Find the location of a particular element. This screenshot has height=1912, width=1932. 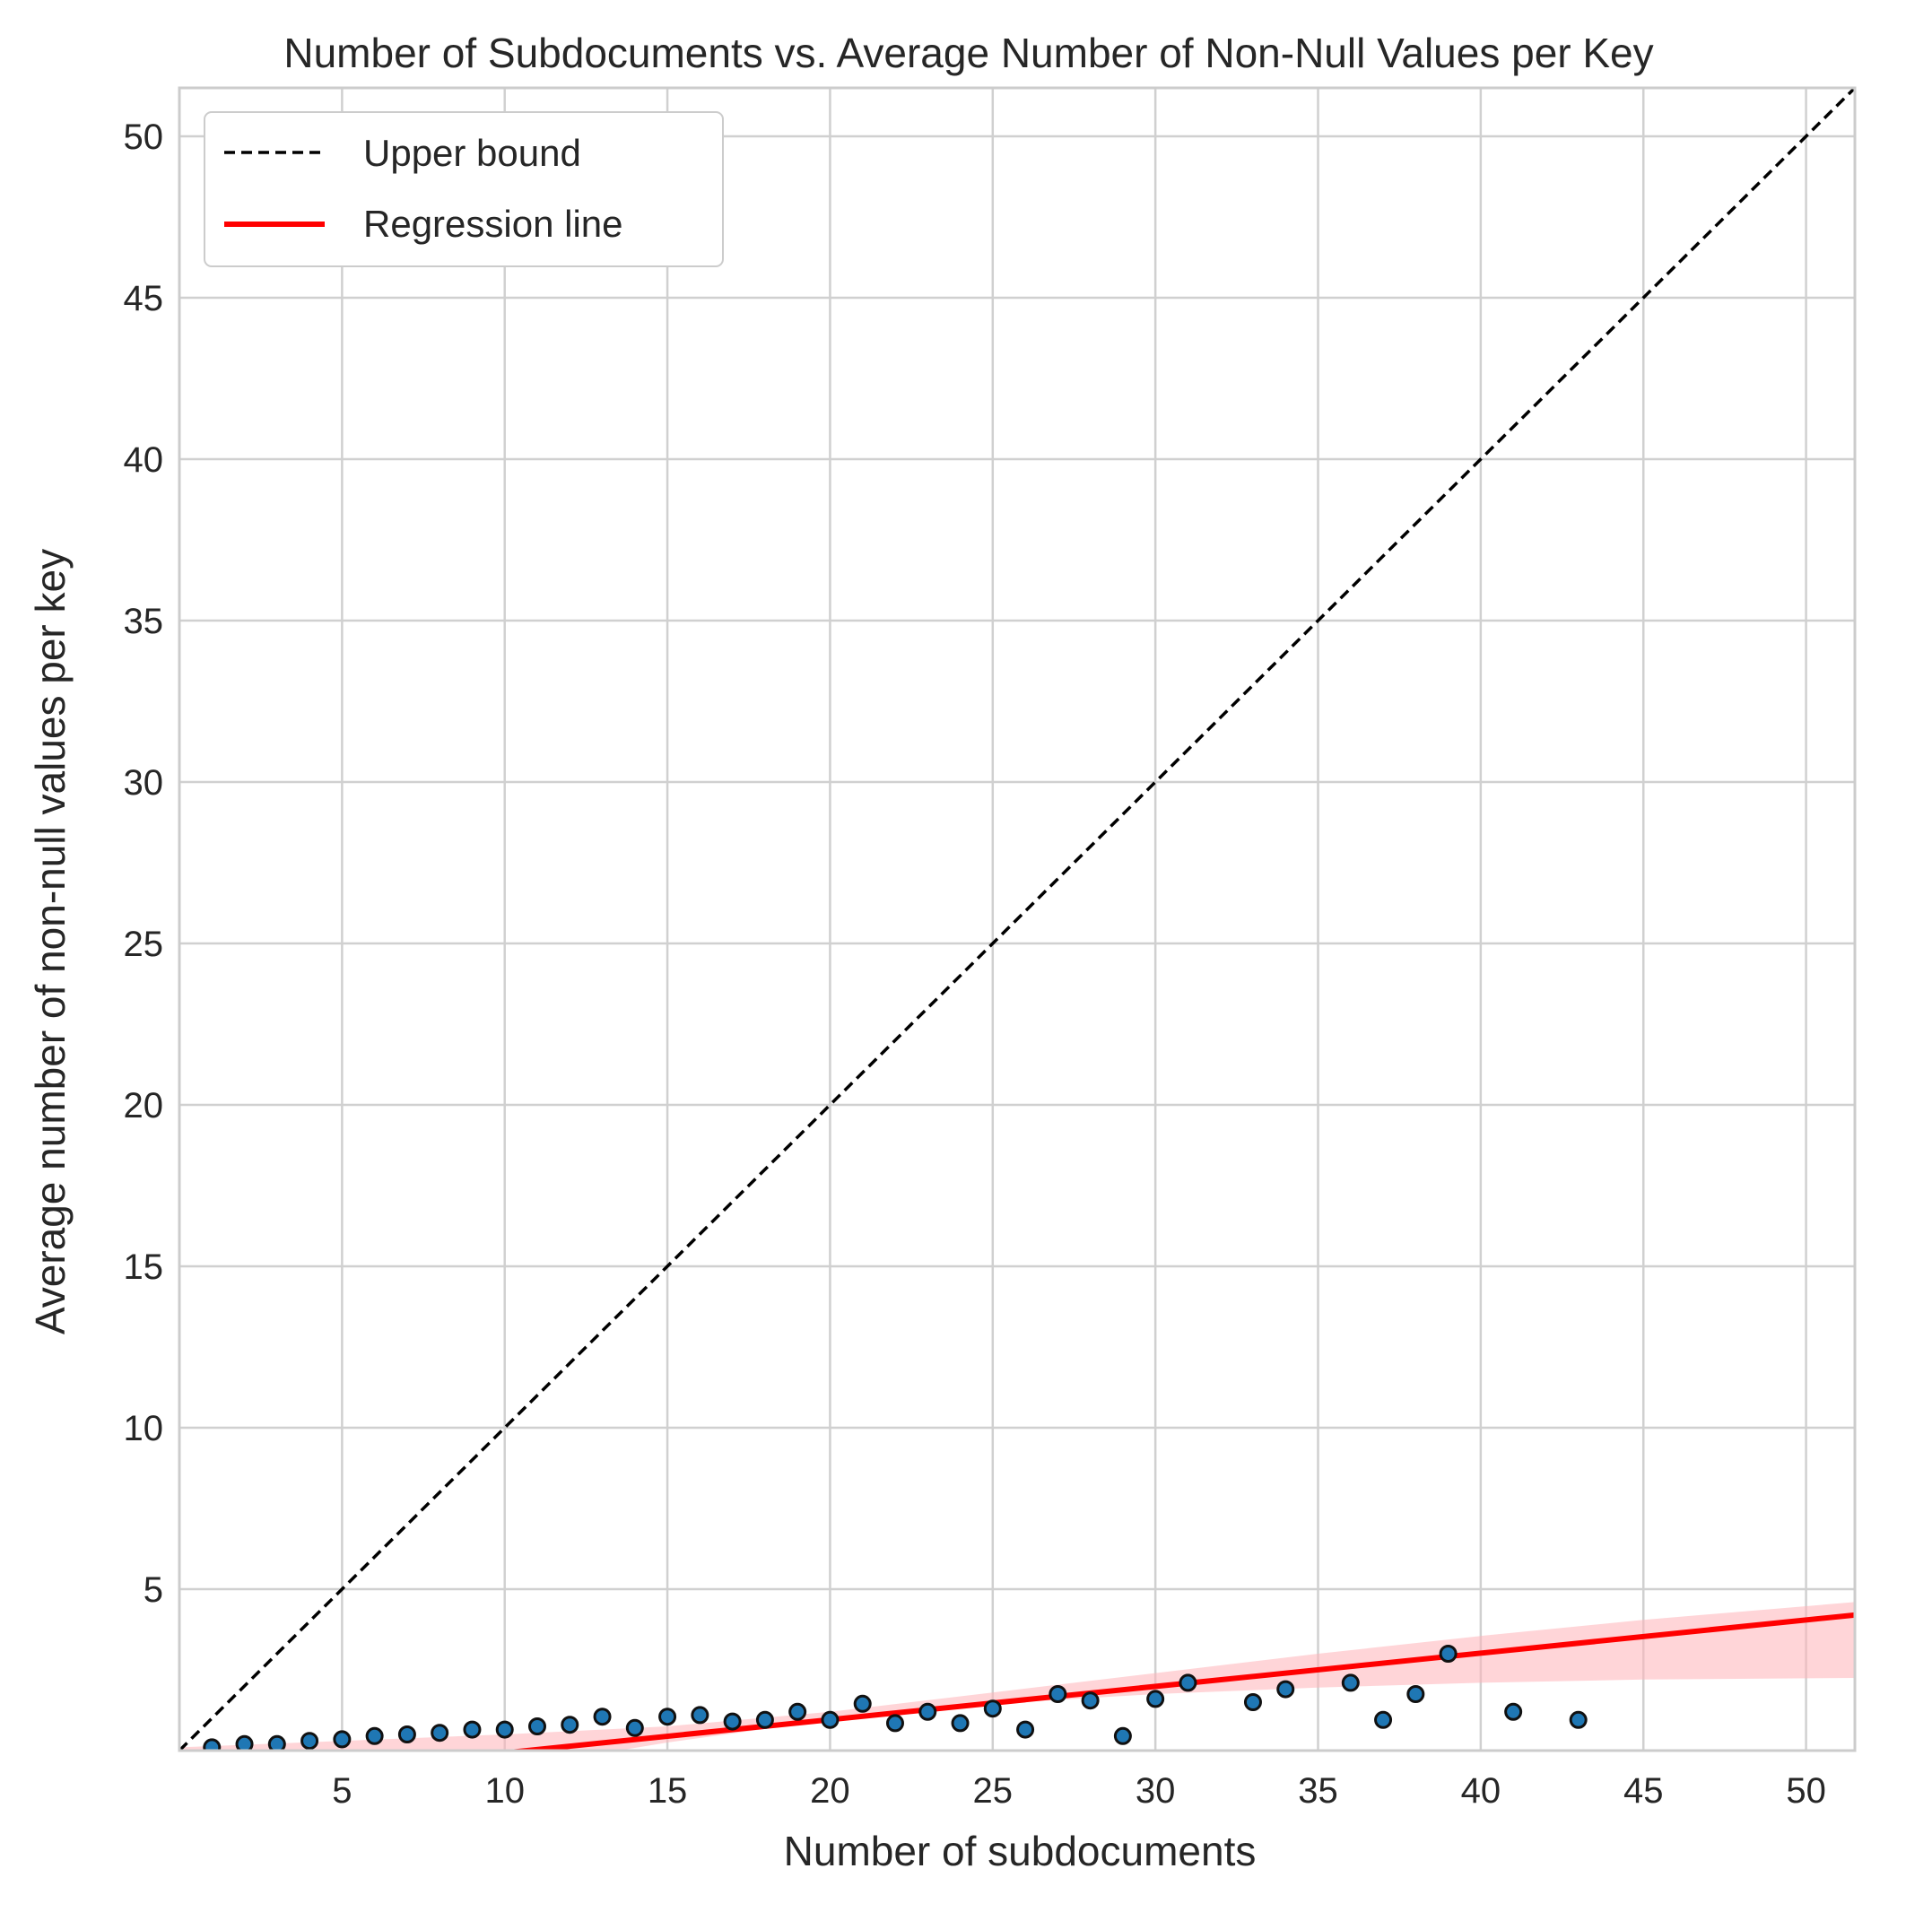

legend-regression-label: Regression line is located at coordinates (493, 224).